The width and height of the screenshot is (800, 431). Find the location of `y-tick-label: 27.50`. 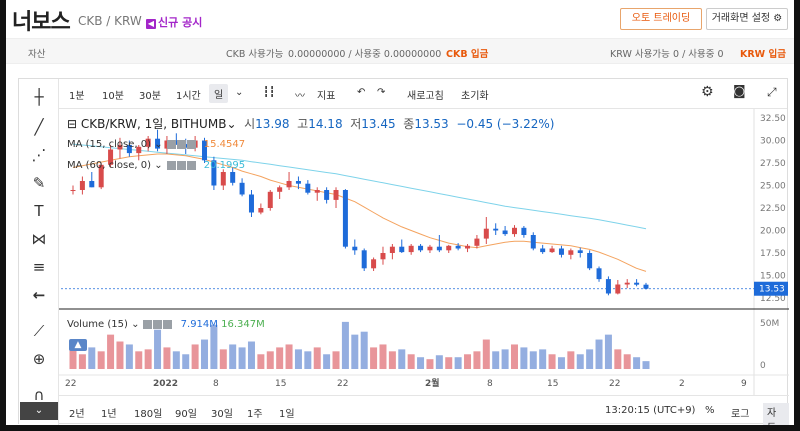

y-tick-label: 27.50 is located at coordinates (773, 164).